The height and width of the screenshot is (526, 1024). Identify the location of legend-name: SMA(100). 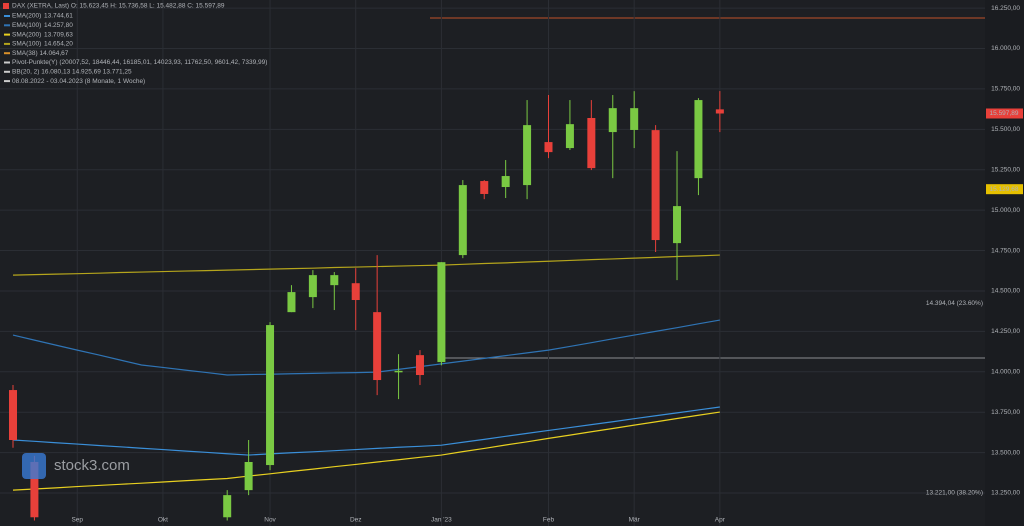
(26, 44).